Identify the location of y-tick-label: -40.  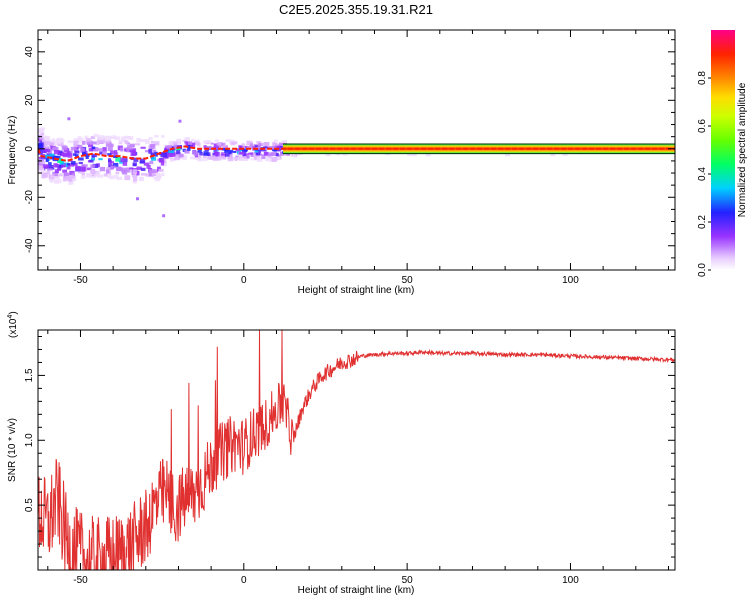
(29, 245).